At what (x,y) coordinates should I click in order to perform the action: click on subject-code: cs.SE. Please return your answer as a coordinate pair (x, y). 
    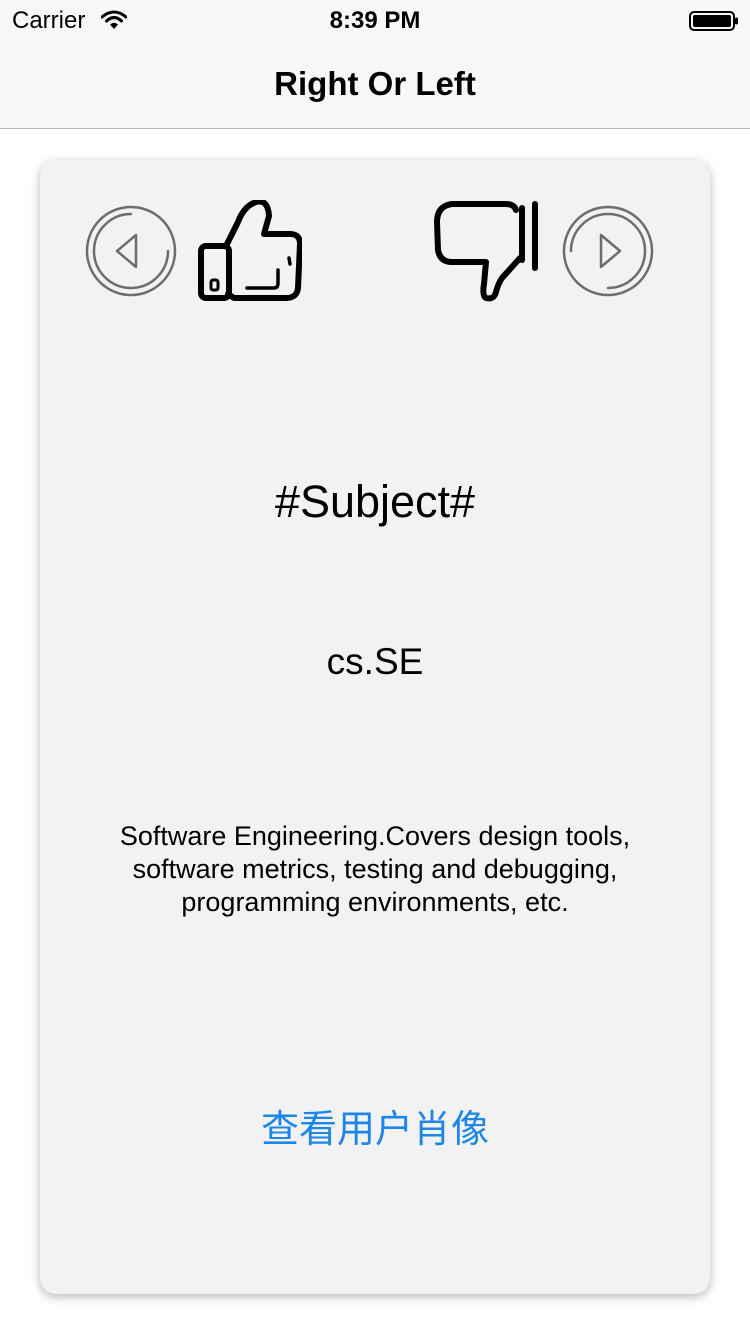
    Looking at the image, I should click on (375, 661).